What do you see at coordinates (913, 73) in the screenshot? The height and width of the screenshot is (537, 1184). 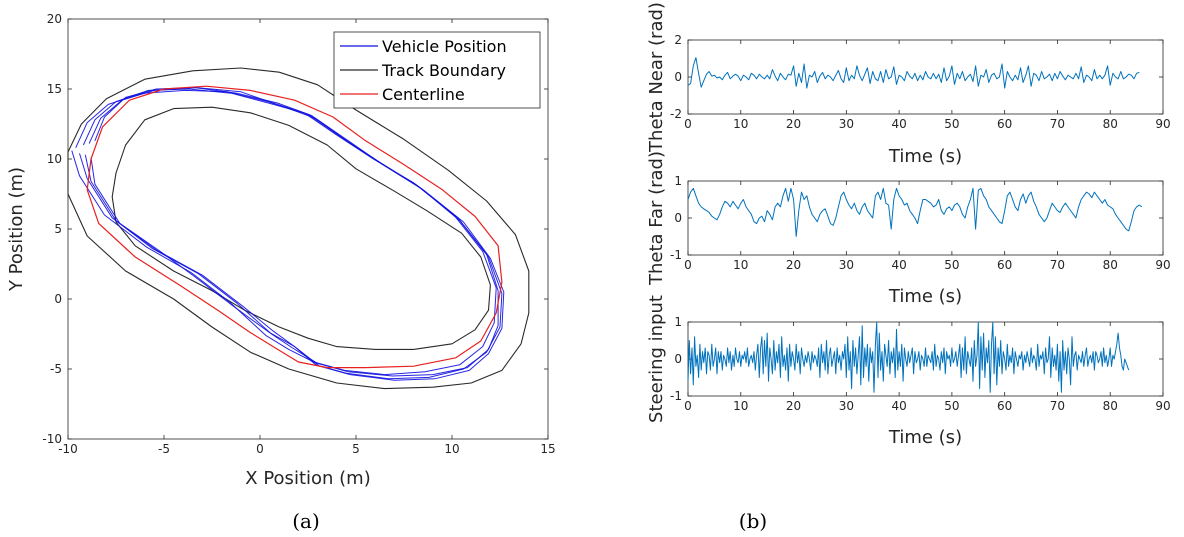 I see `theta-near-line` at bounding box center [913, 73].